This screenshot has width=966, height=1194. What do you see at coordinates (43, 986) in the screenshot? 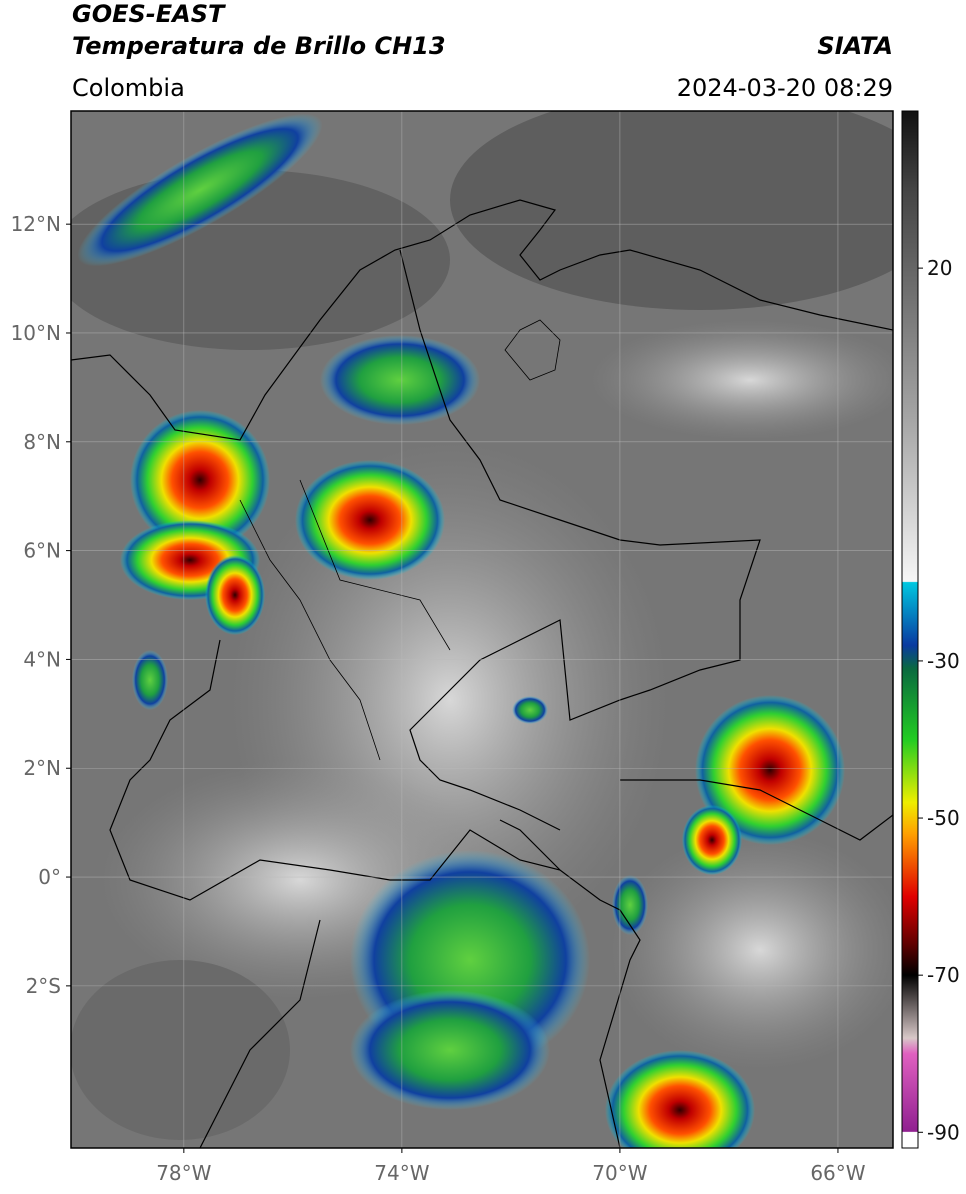
I see `y-tick-label: 2°S` at bounding box center [43, 986].